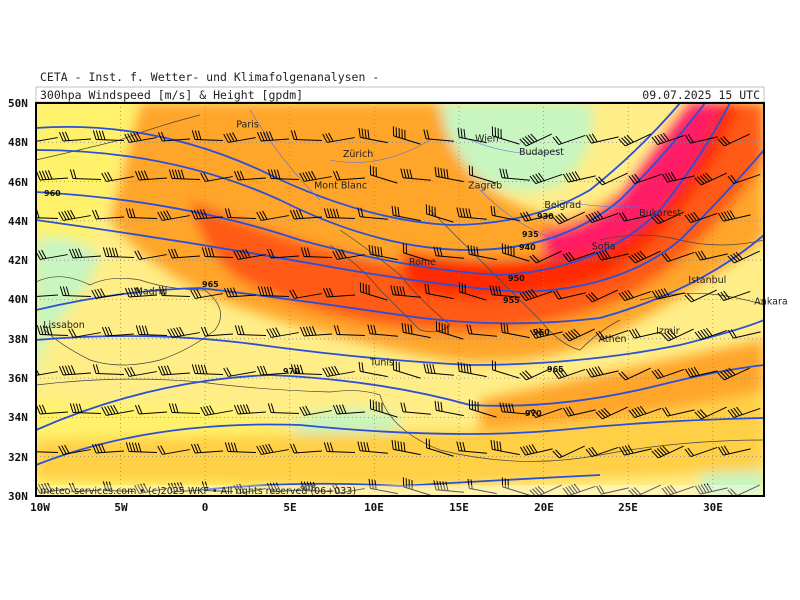 The width and height of the screenshot is (800, 600). What do you see at coordinates (660, 213) in the screenshot?
I see `city-label: Bukarest` at bounding box center [660, 213].